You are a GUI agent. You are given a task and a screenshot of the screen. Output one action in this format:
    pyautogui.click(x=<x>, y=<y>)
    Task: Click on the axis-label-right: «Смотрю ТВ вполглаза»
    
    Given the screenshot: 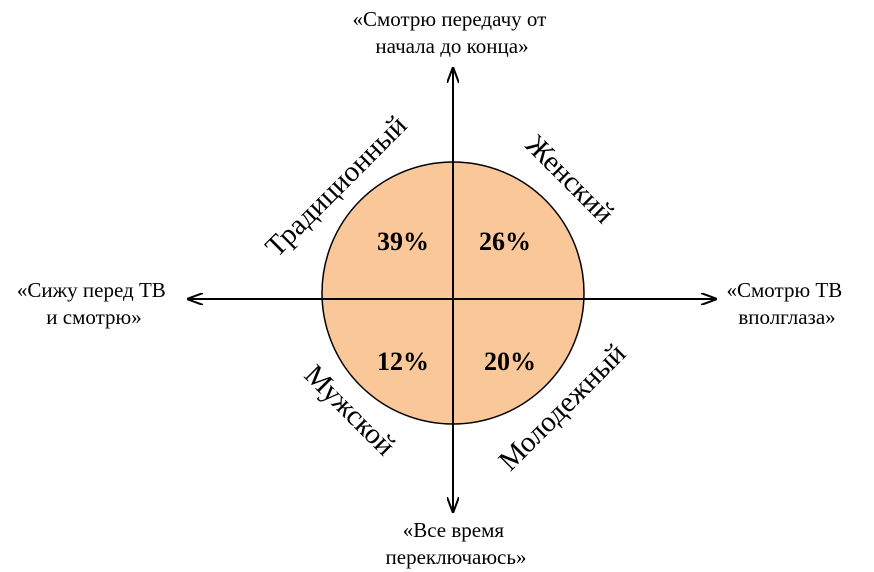 What is the action you would take?
    pyautogui.click(x=787, y=303)
    